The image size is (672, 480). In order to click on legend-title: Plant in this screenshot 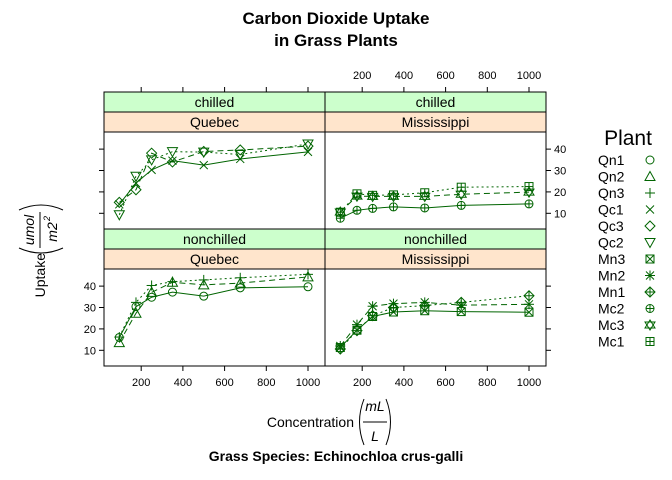, I will do `click(628, 138)`.